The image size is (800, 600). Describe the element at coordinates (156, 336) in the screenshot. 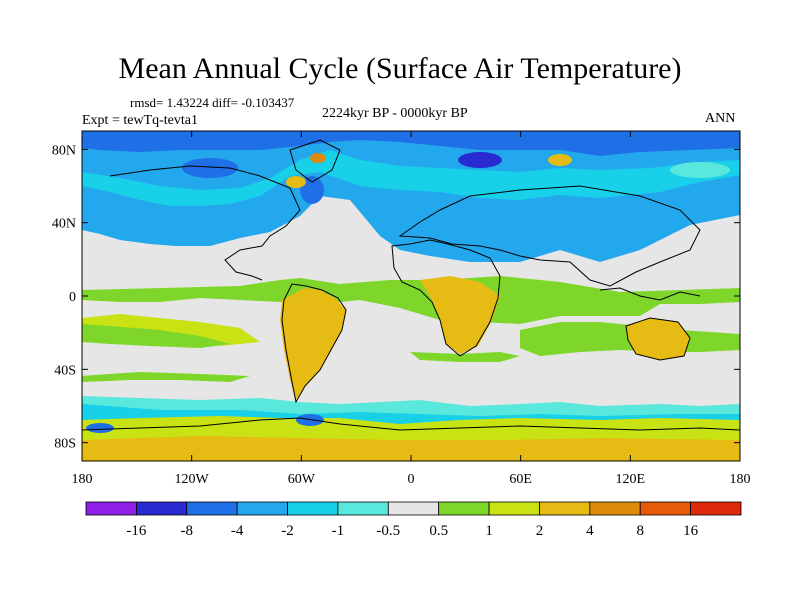

I see `south-pacific-band-inner` at that location.